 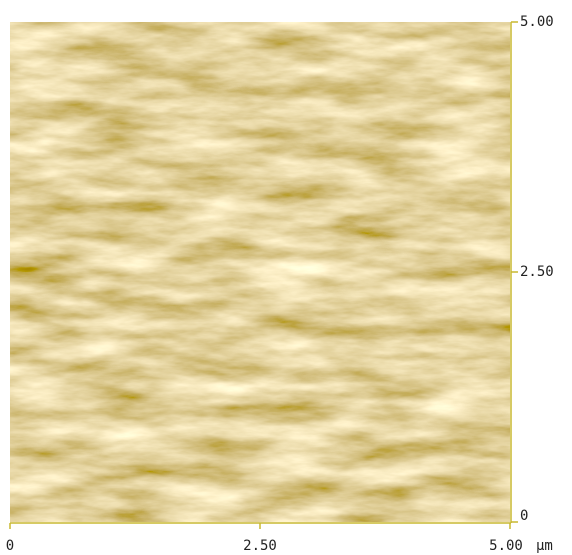 I want to click on x-tick-label: 5.00, so click(x=506, y=546).